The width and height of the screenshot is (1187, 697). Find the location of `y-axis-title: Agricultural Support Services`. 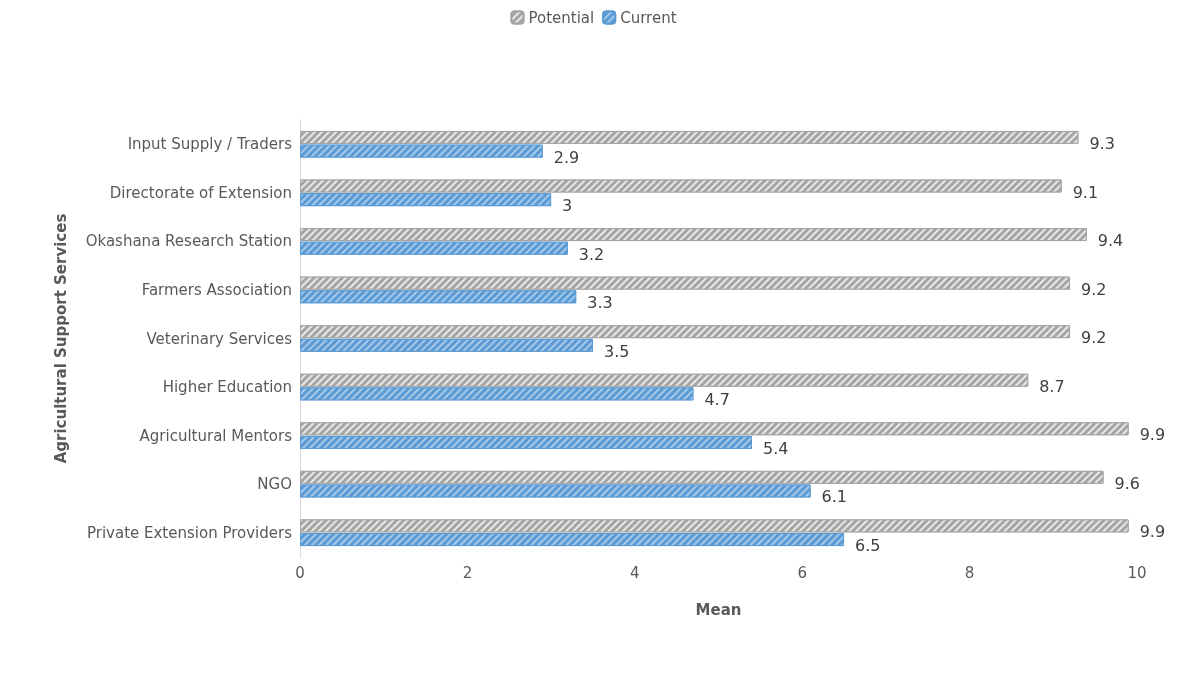

y-axis-title: Agricultural Support Services is located at coordinates (60, 338).